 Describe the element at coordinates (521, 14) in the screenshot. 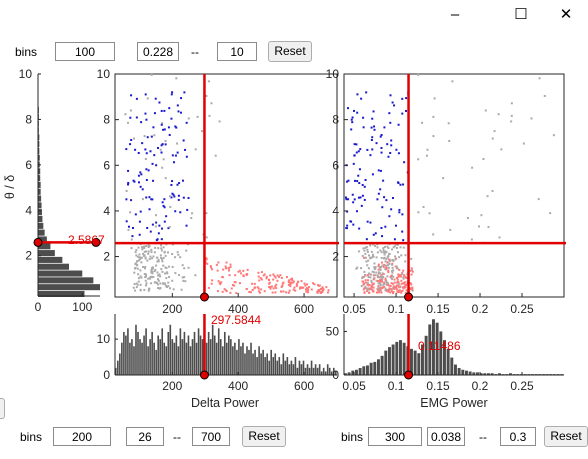

I see `maximize-icon: ☐` at that location.